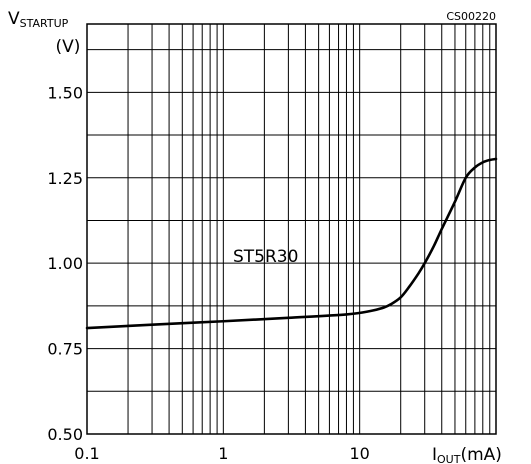  I want to click on y-tick-label: 0.75, so click(65, 349).